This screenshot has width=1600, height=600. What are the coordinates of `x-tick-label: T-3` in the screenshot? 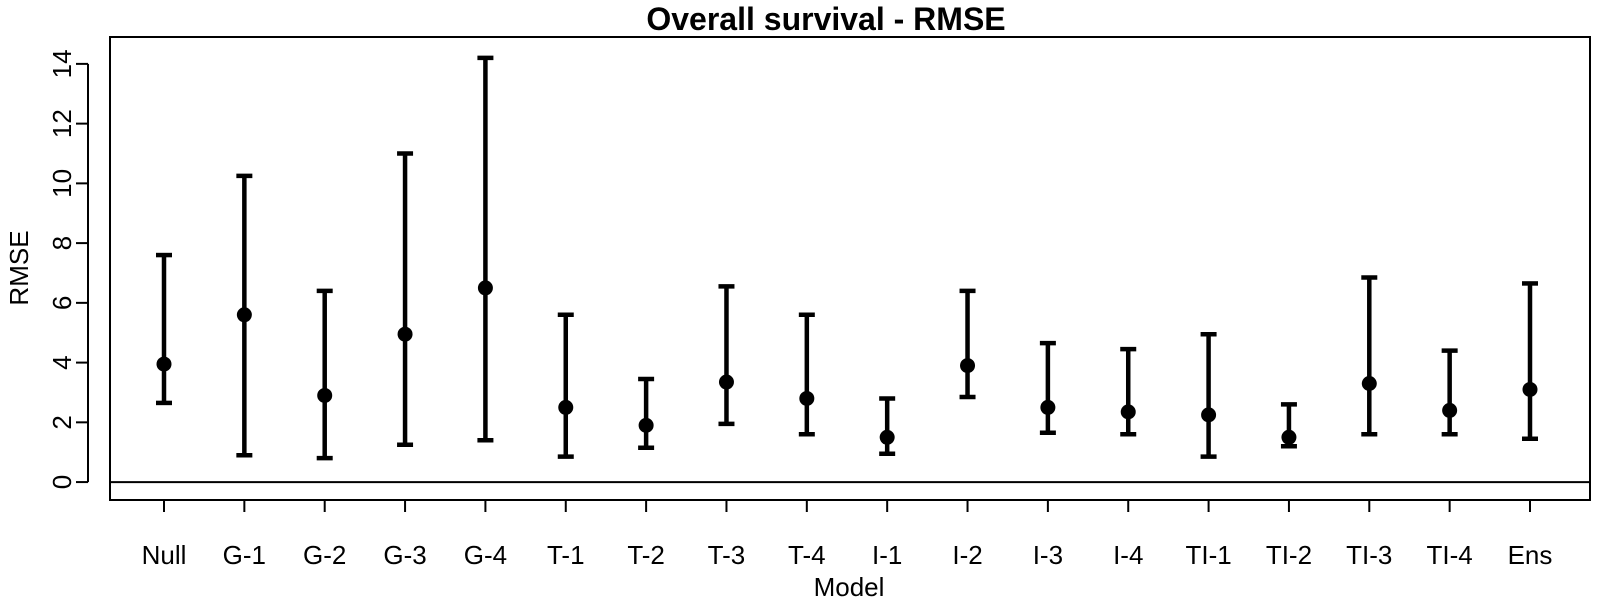 It's located at (727, 555).